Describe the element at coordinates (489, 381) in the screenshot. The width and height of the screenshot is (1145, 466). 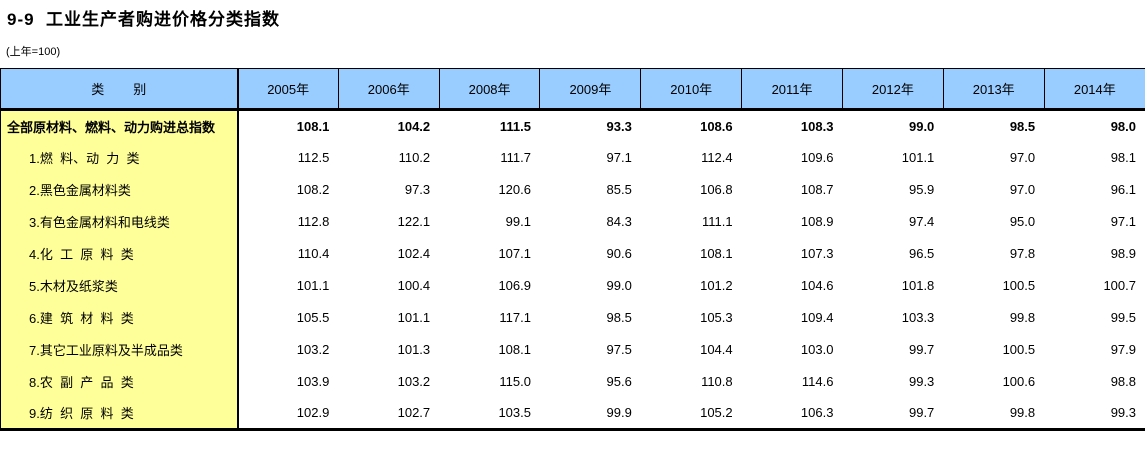
I see `value-cell: 115.0` at that location.